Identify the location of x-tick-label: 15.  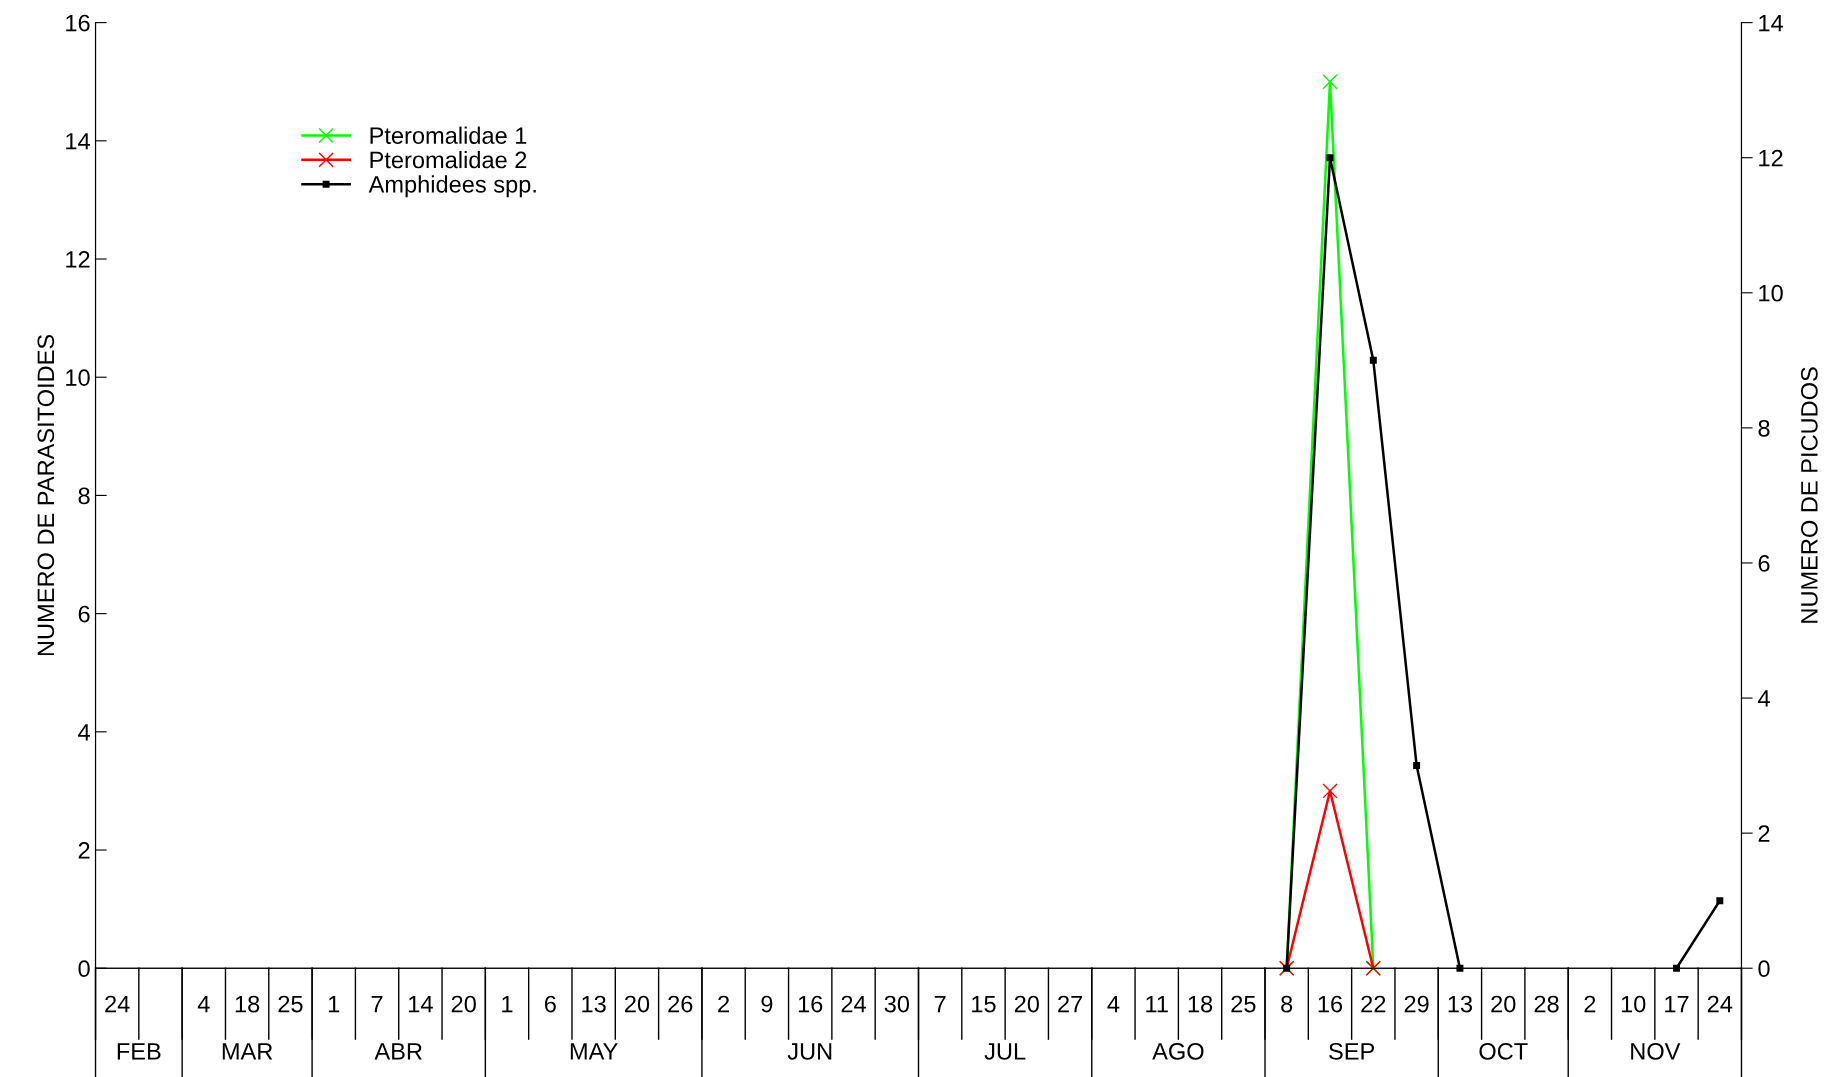
(984, 1004).